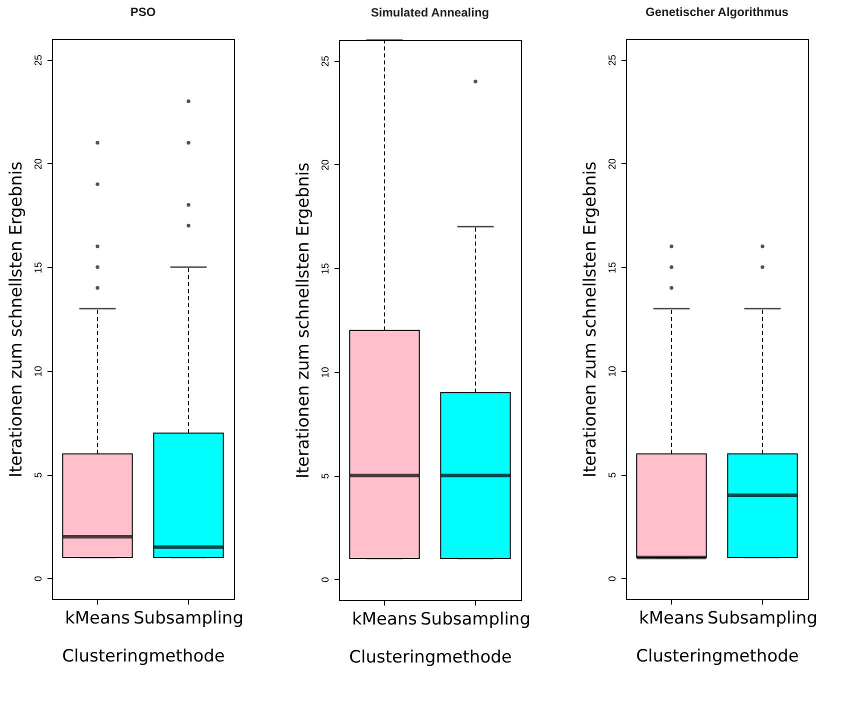  I want to click on chart-title: PSO, so click(143, 12).